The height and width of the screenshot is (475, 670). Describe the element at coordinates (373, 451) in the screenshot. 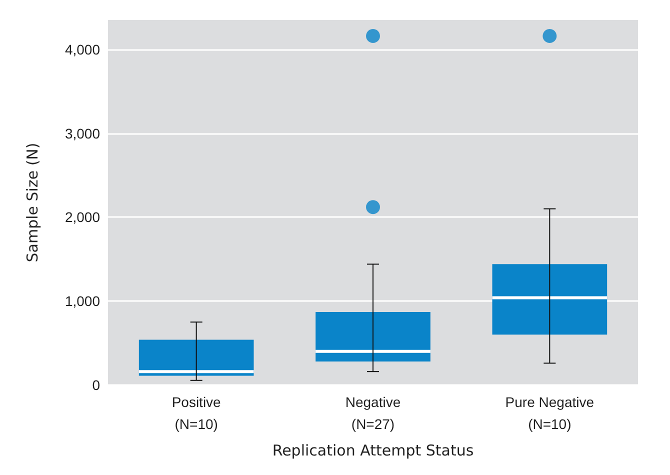

I see `x-axis-title: Replication Attempt Status` at that location.